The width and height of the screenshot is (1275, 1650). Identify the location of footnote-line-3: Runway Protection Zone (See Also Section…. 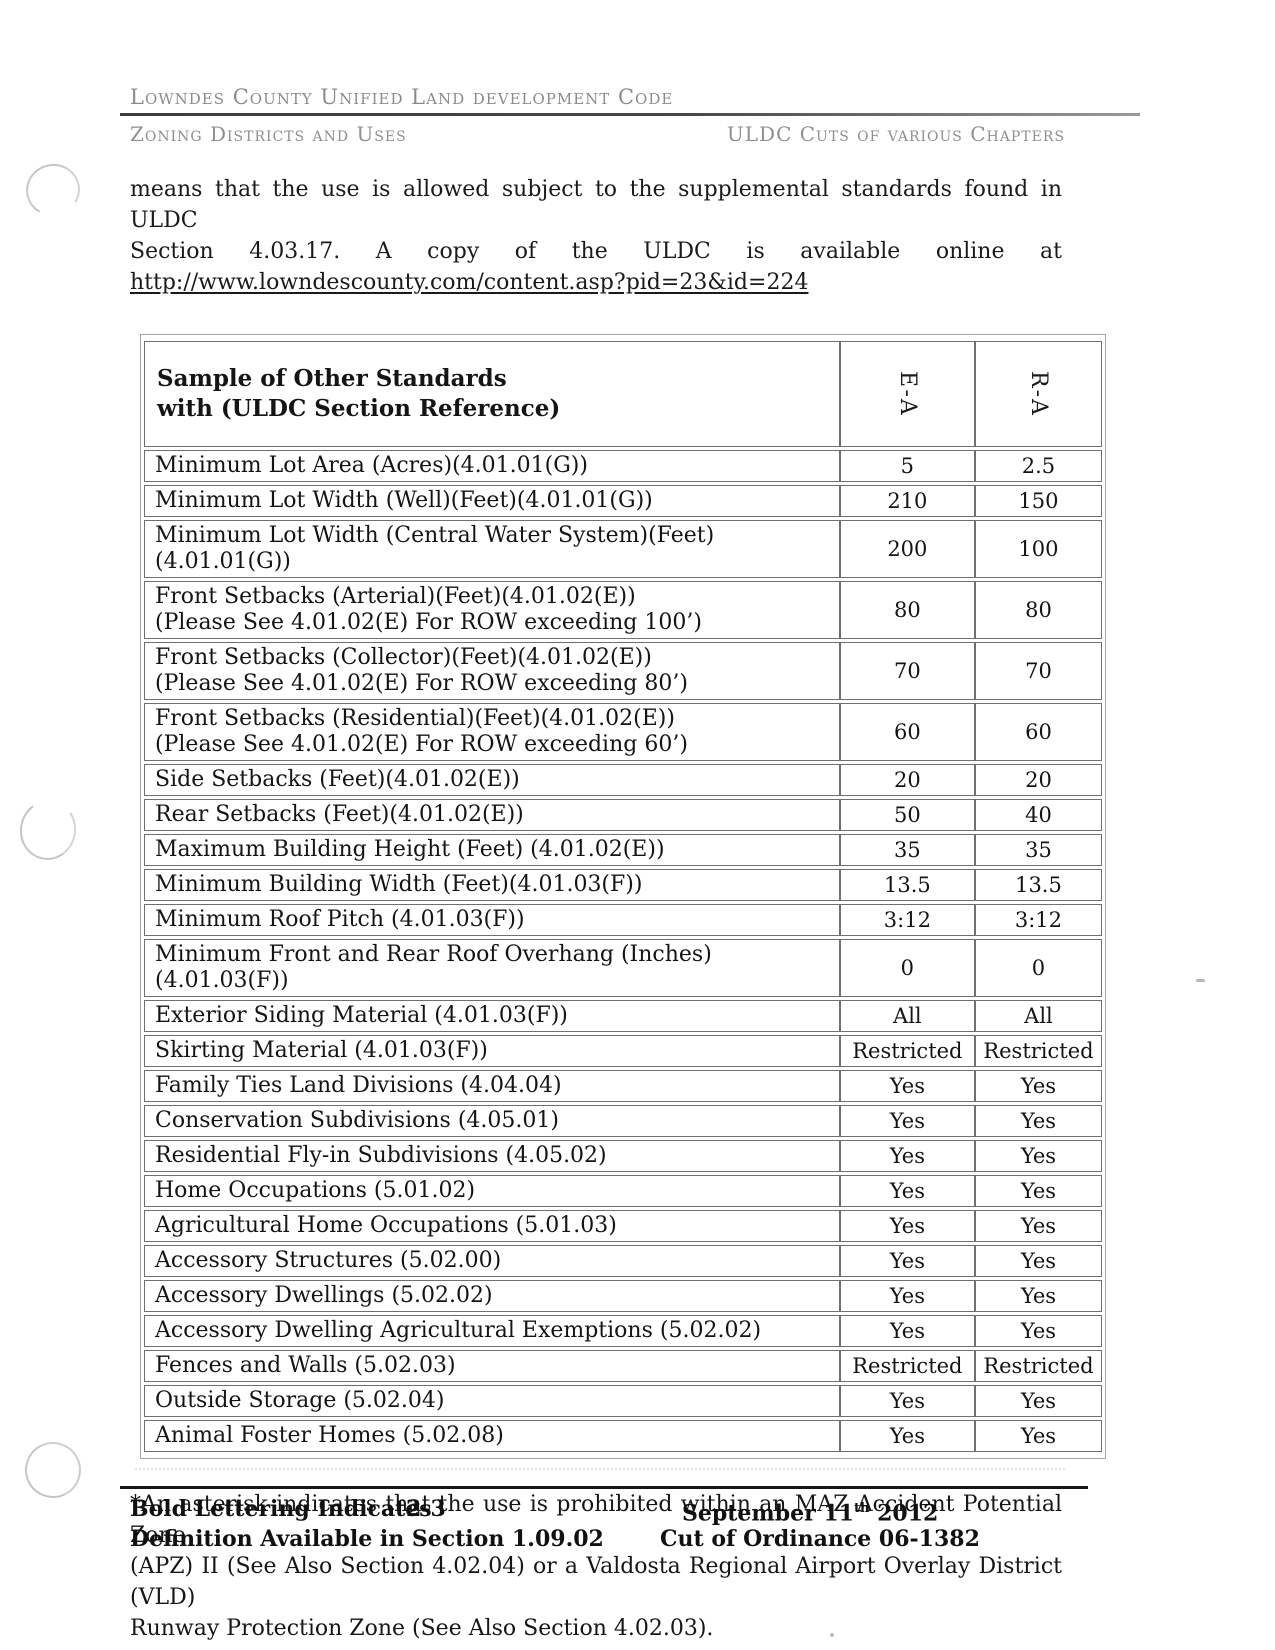
(422, 1628).